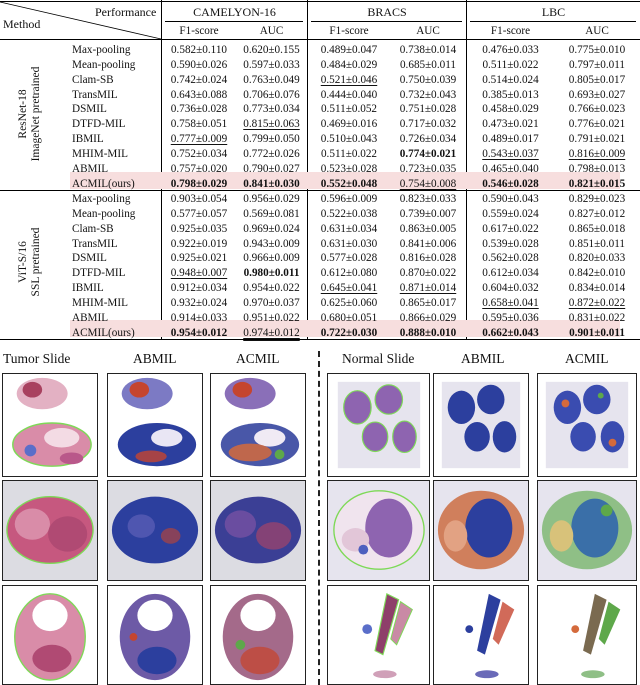 This screenshot has width=640, height=685. Describe the element at coordinates (349, 64) in the screenshot. I see `table-cell: 0.484±0.029` at that location.